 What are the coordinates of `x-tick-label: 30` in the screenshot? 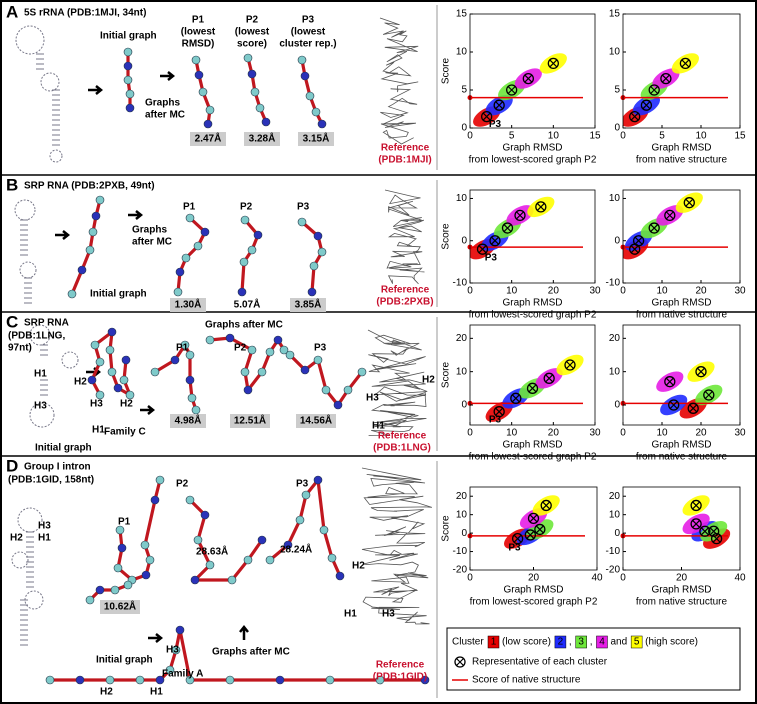 It's located at (595, 291).